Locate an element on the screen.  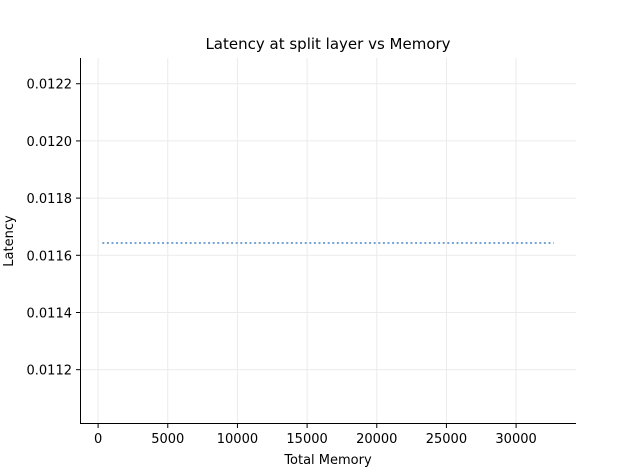
y-tick-label: 0.0118 is located at coordinates (50, 199).